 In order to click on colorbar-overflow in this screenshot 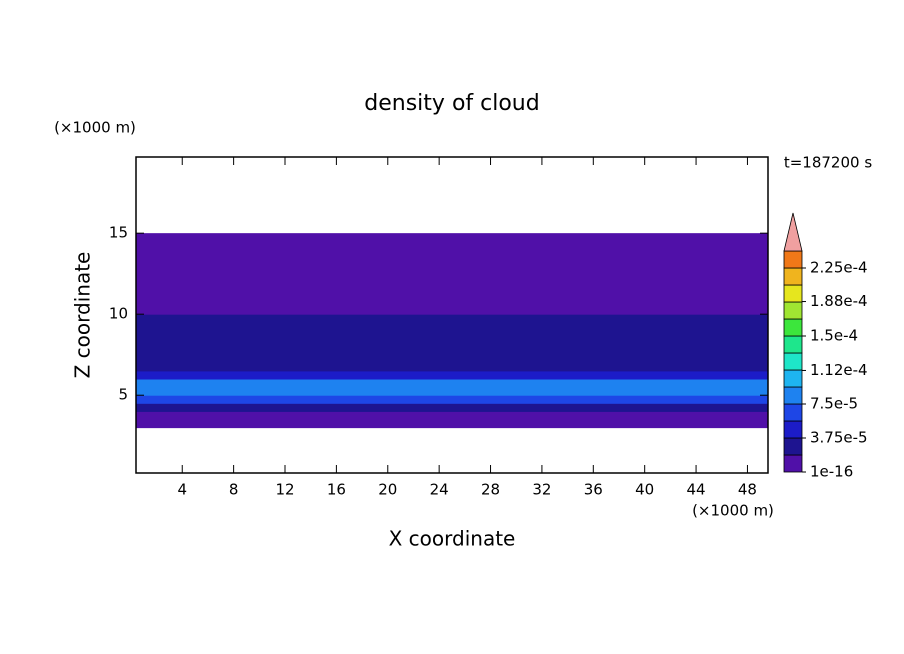, I will do `click(793, 232)`.